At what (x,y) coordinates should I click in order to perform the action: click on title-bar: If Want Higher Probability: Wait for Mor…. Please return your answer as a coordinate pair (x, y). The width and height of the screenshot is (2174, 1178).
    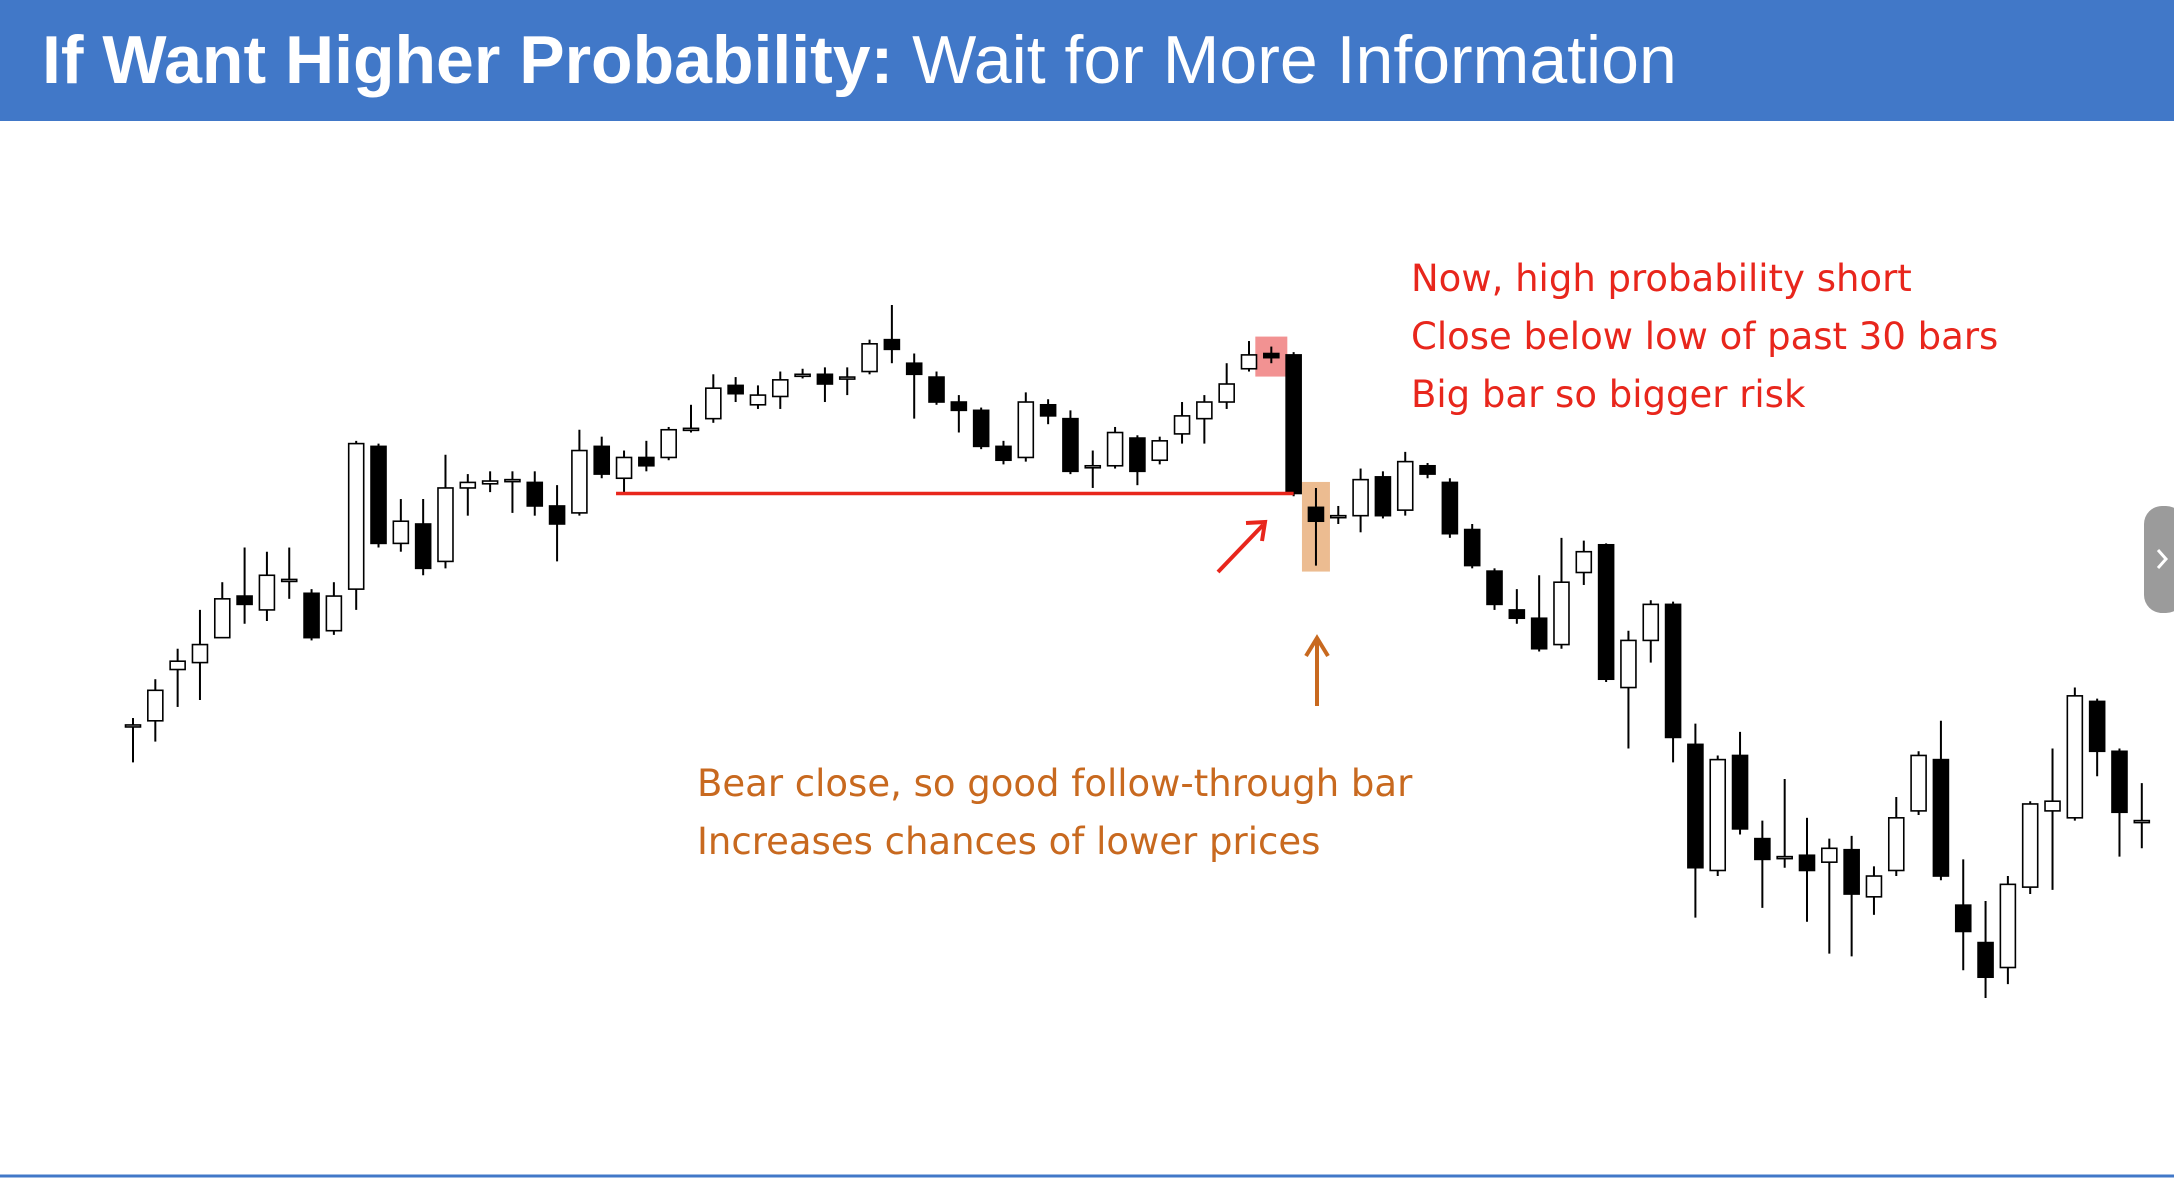
    Looking at the image, I should click on (1087, 60).